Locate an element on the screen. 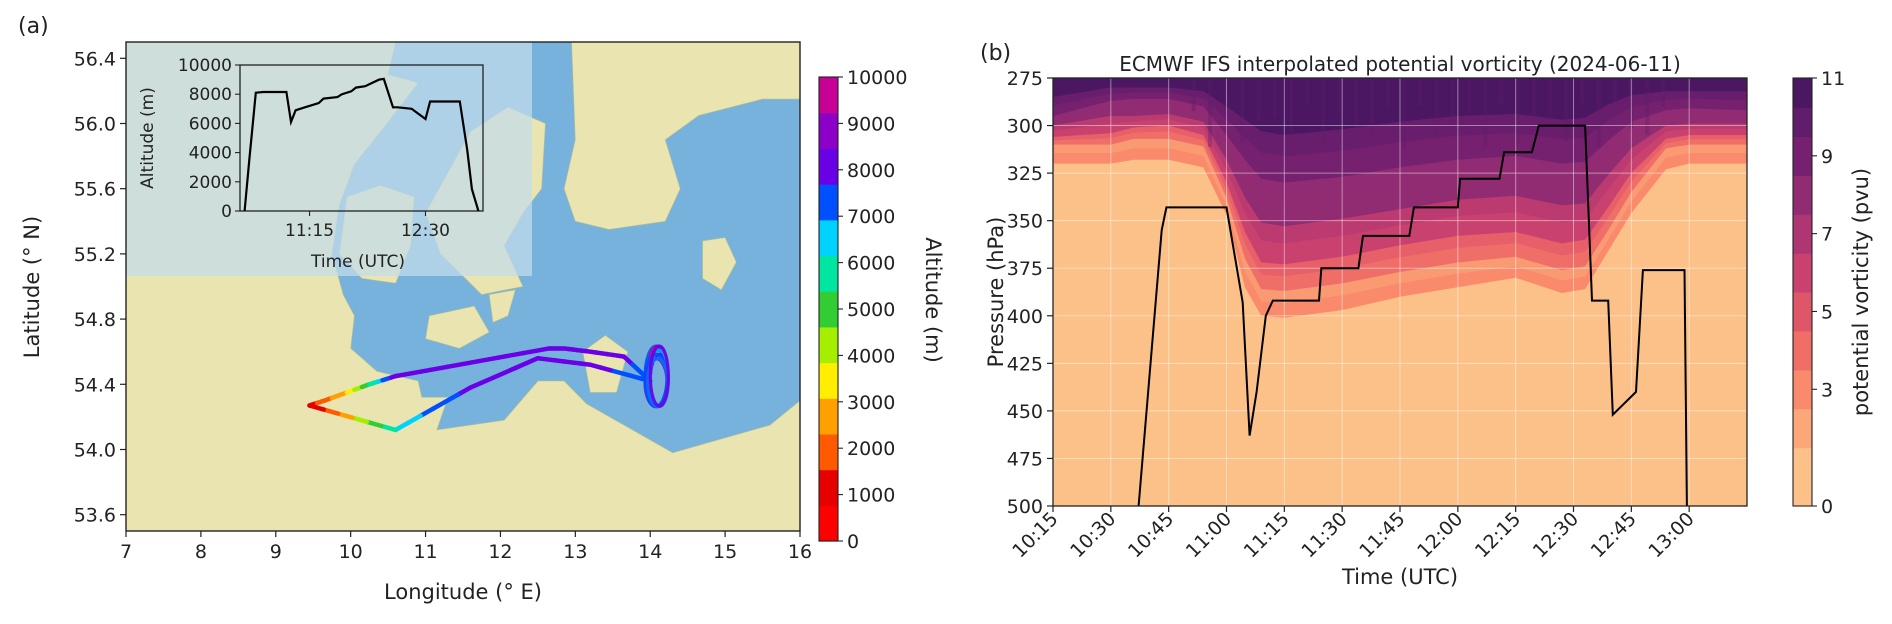  pv-colorbar-frame is located at coordinates (1802, 292).